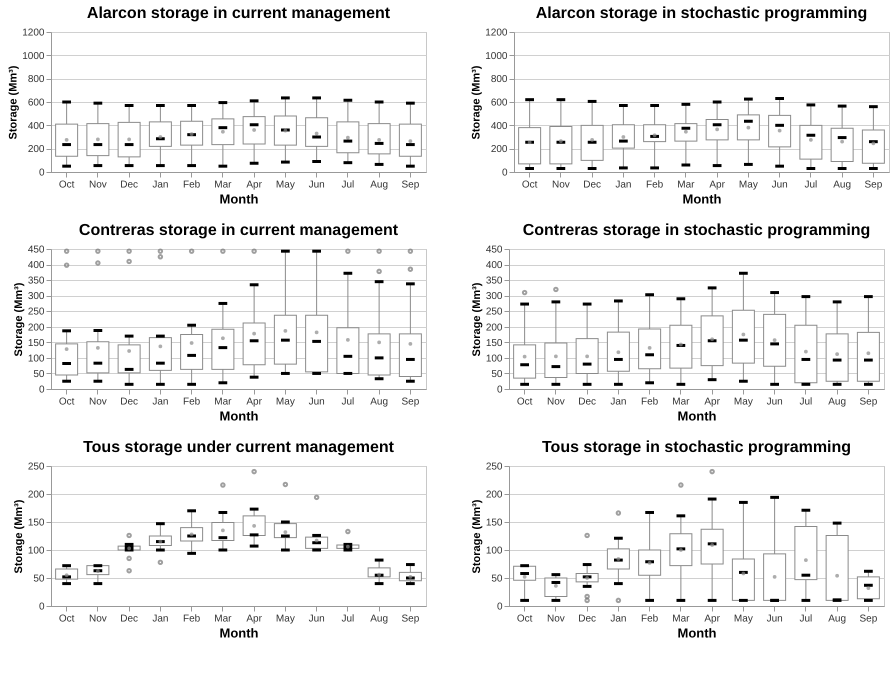 This screenshot has height=674, width=894. I want to click on y-tick-label: 600, so click(499, 103).